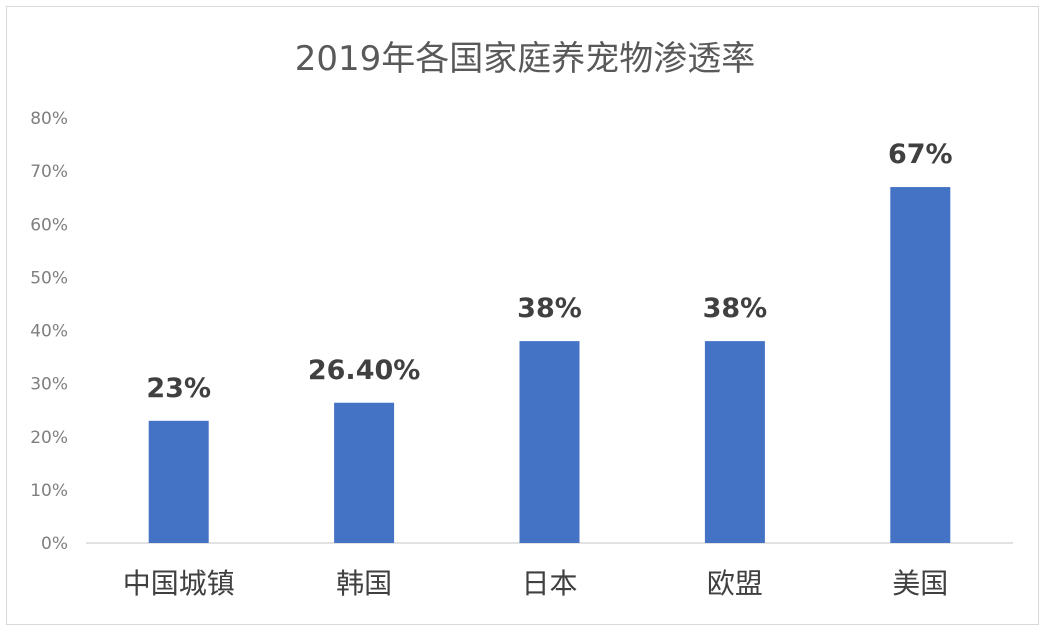 The image size is (1049, 635). I want to click on data-label: 23%, so click(178, 388).